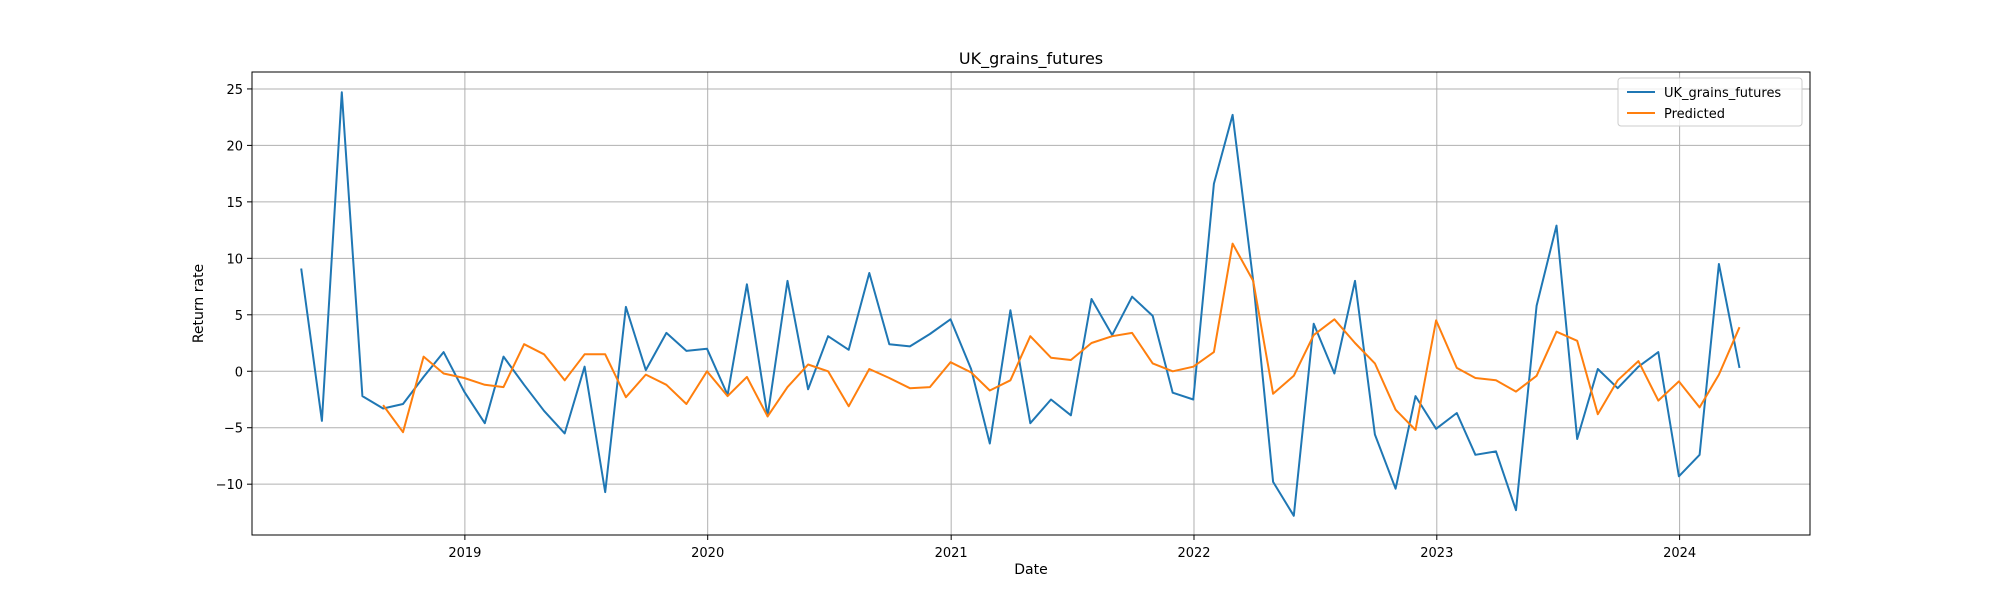  What do you see at coordinates (1193, 553) in the screenshot?
I see `x-tick-label: 2022` at bounding box center [1193, 553].